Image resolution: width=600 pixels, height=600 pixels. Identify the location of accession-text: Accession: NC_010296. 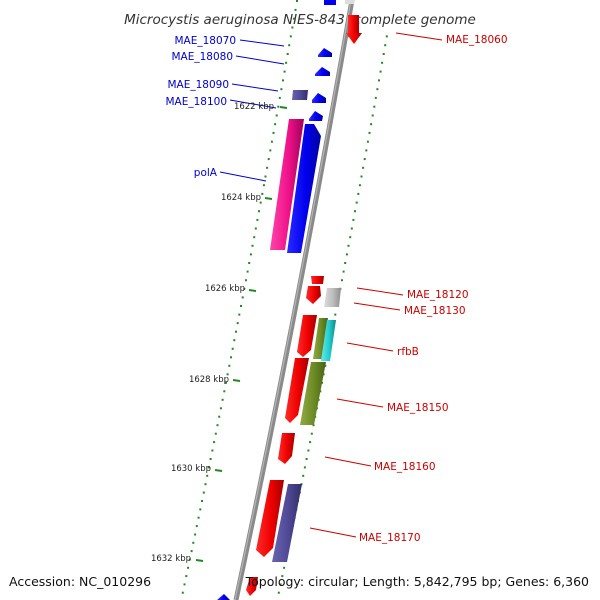
(80, 581).